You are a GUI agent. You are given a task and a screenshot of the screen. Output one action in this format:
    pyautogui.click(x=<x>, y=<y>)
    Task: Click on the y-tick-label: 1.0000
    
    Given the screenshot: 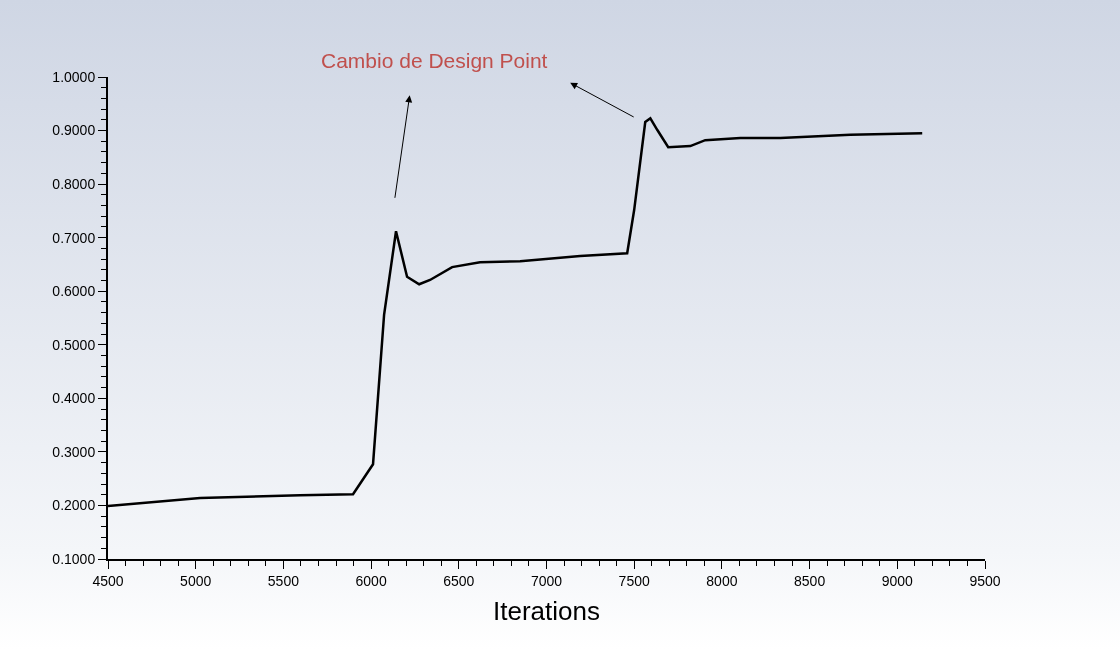 What is the action you would take?
    pyautogui.click(x=74, y=76)
    